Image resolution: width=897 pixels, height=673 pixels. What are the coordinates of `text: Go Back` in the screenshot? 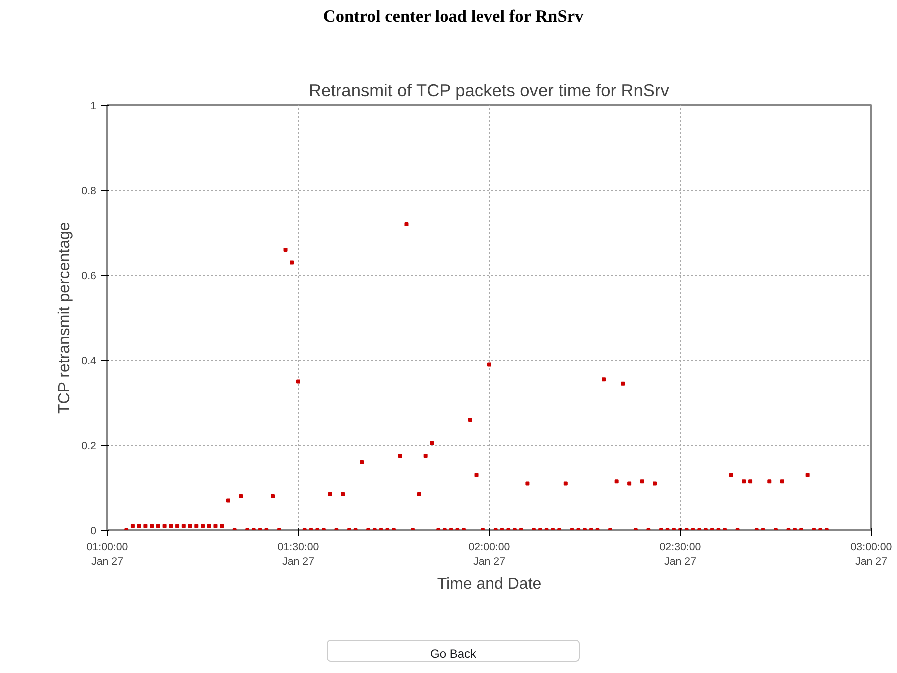 It's located at (453, 651).